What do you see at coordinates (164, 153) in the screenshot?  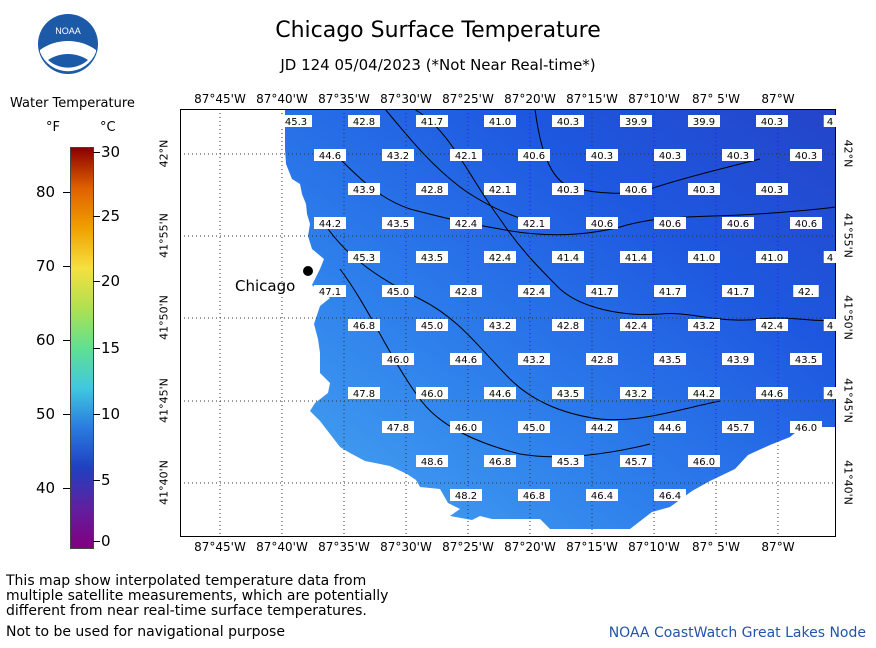 I see `latitude-label-left: 42°N` at bounding box center [164, 153].